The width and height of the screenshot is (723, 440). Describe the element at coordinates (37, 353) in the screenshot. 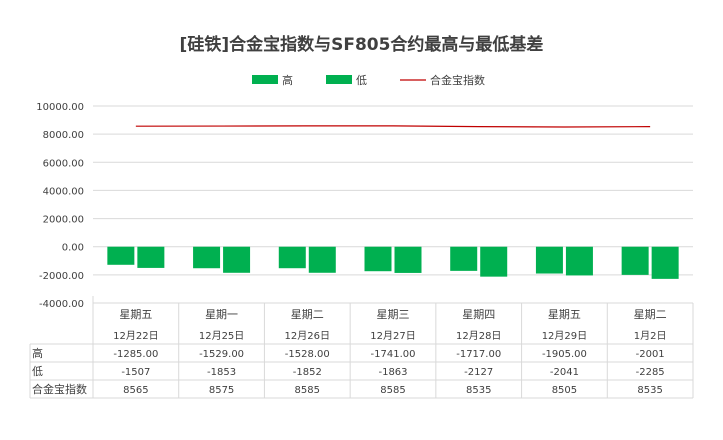

I see `table-row-label: 高` at that location.